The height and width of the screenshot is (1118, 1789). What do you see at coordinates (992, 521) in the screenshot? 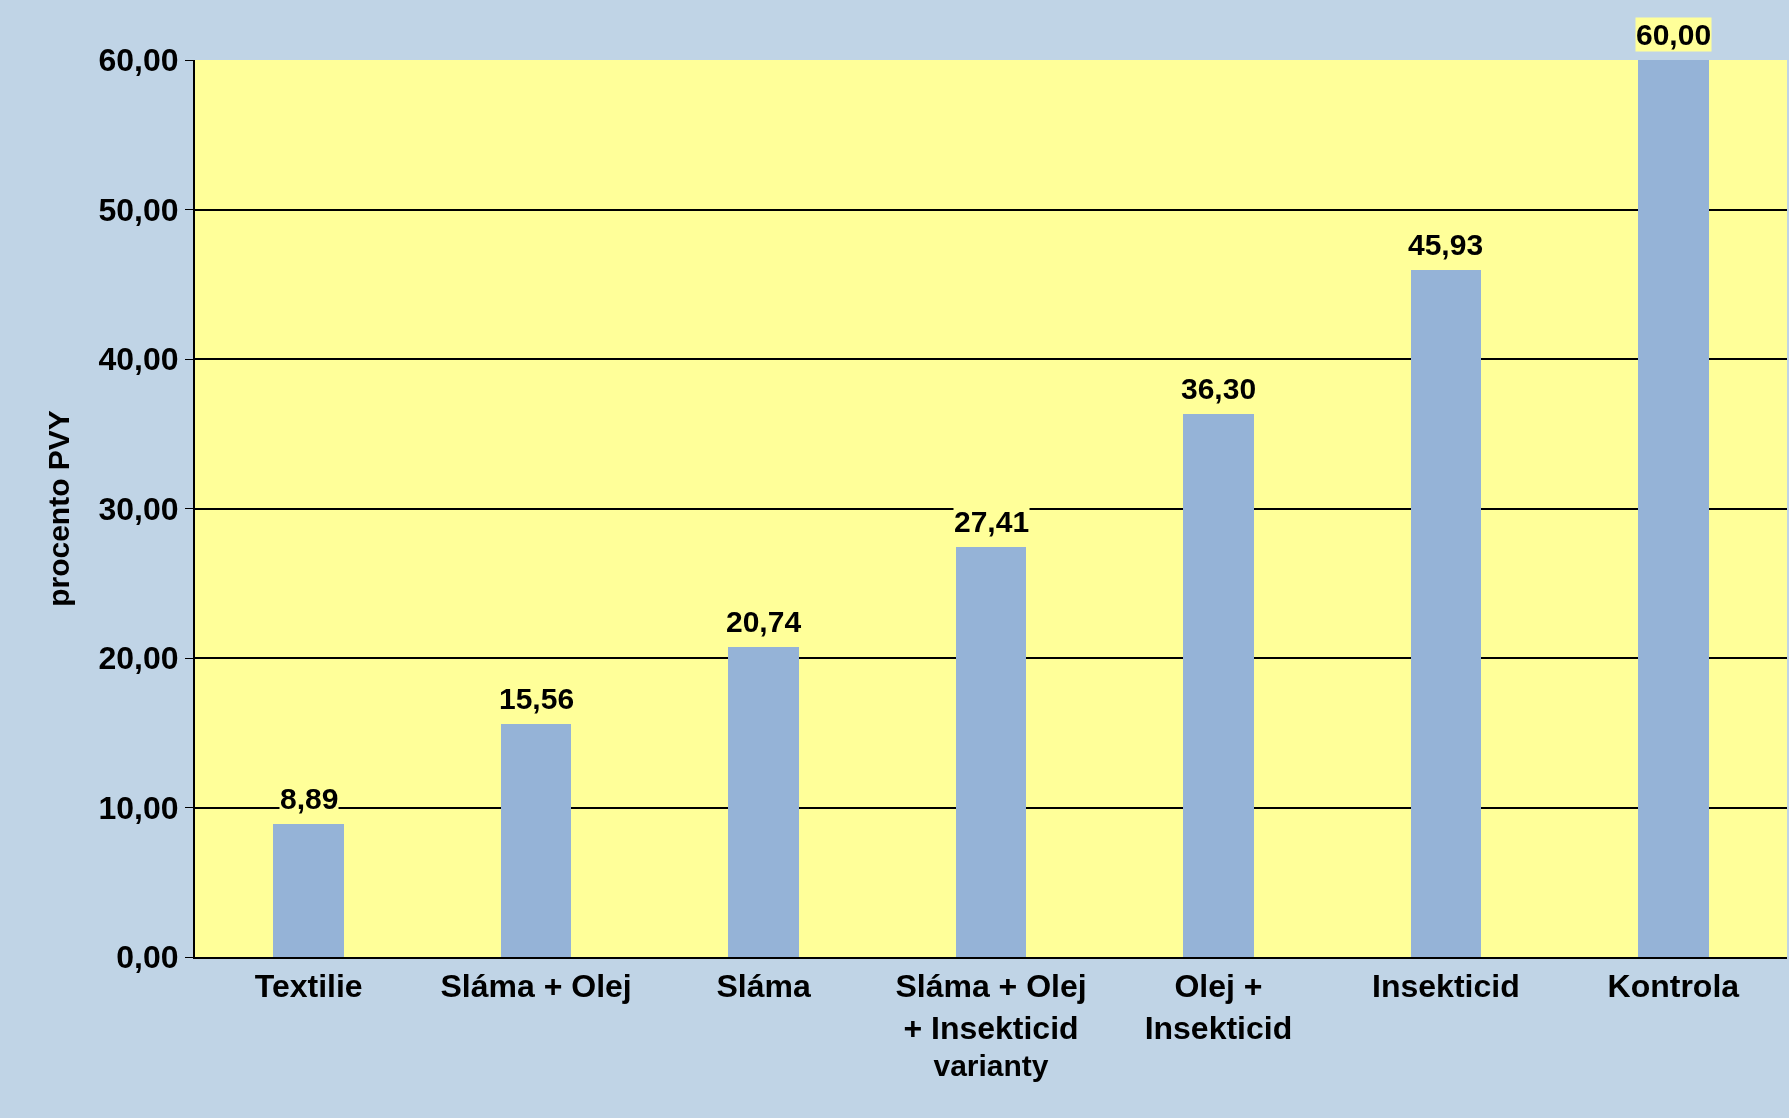
I see `data-label: 27,41` at bounding box center [992, 521].